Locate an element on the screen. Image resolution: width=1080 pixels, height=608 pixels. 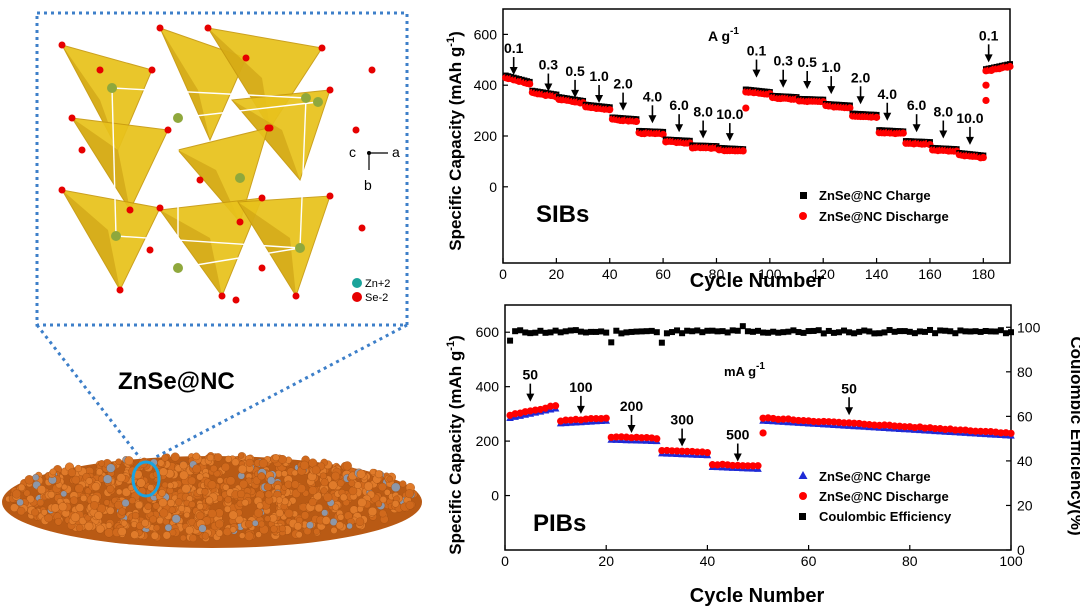
zn-atom-marker is located at coordinates (357, 283).